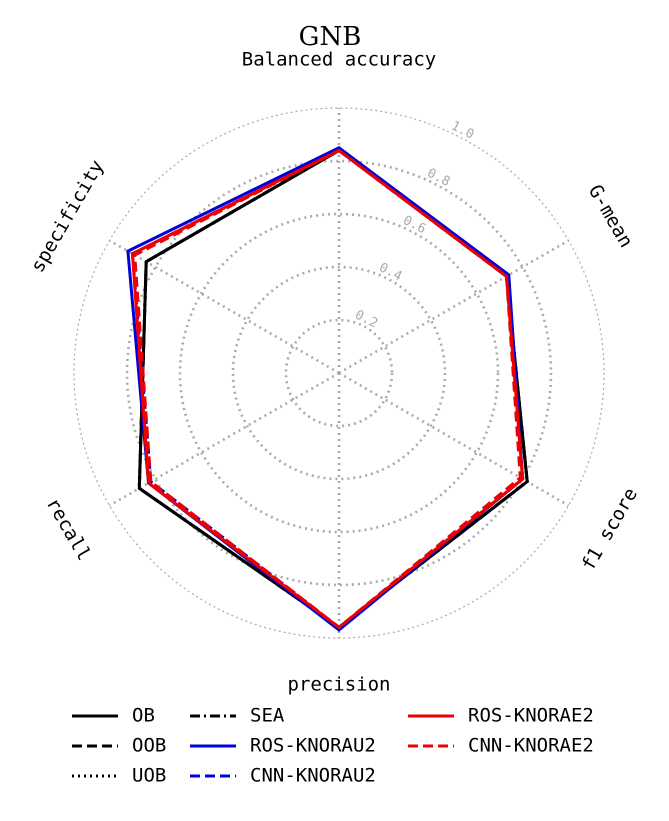 The height and width of the screenshot is (821, 669). Describe the element at coordinates (366, 320) in the screenshot. I see `rtick-label-1: 0.2` at that location.